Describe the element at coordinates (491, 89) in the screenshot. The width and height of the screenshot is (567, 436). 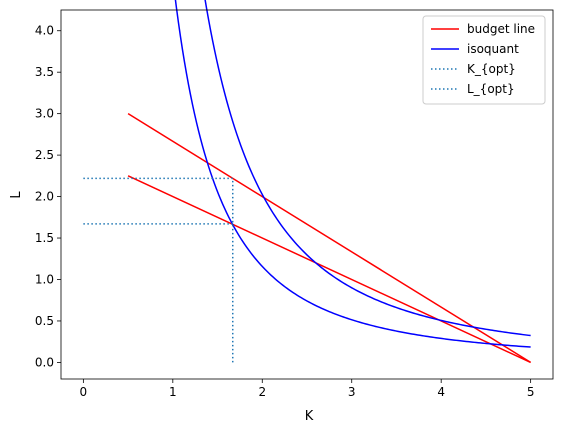
I see `legend-label: L_{opt}` at that location.